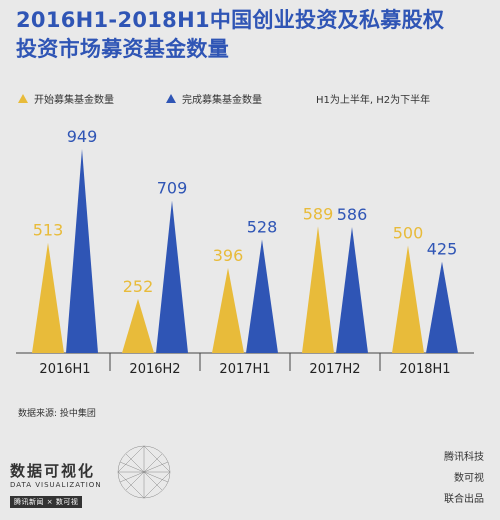 Image resolution: width=500 pixels, height=520 pixels. What do you see at coordinates (228, 255) in the screenshot?
I see `data-label-started-2017H1: 396` at bounding box center [228, 255].